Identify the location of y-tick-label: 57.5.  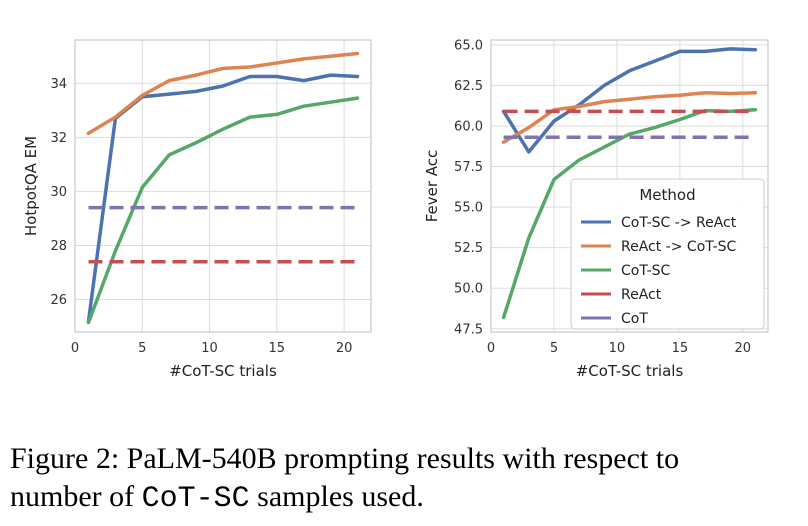
(468, 167).